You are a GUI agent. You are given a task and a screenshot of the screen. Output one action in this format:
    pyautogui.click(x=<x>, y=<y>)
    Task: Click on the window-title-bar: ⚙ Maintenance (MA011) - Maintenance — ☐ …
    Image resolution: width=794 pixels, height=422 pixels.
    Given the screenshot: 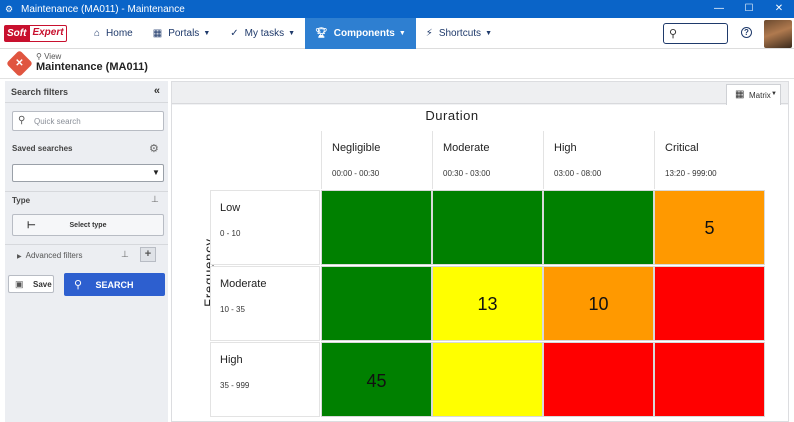 What is the action you would take?
    pyautogui.click(x=397, y=9)
    